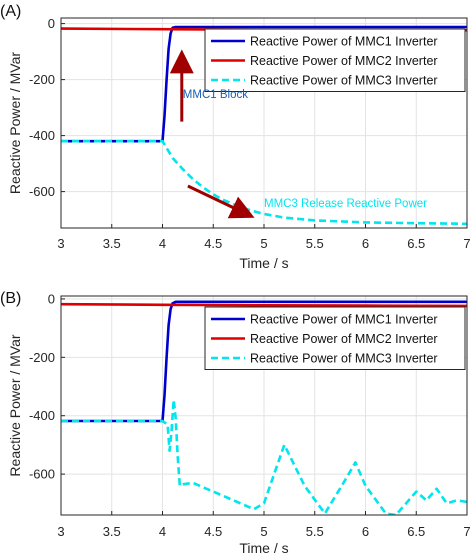  I want to click on annotation-text: MMC3 Release Reactive Power, so click(345, 204).